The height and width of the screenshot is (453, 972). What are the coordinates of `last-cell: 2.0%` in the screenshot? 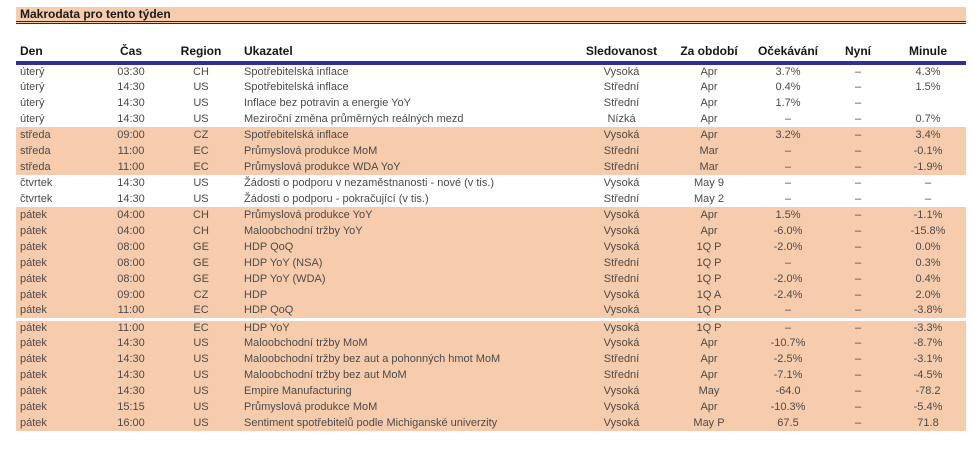 It's located at (928, 295).